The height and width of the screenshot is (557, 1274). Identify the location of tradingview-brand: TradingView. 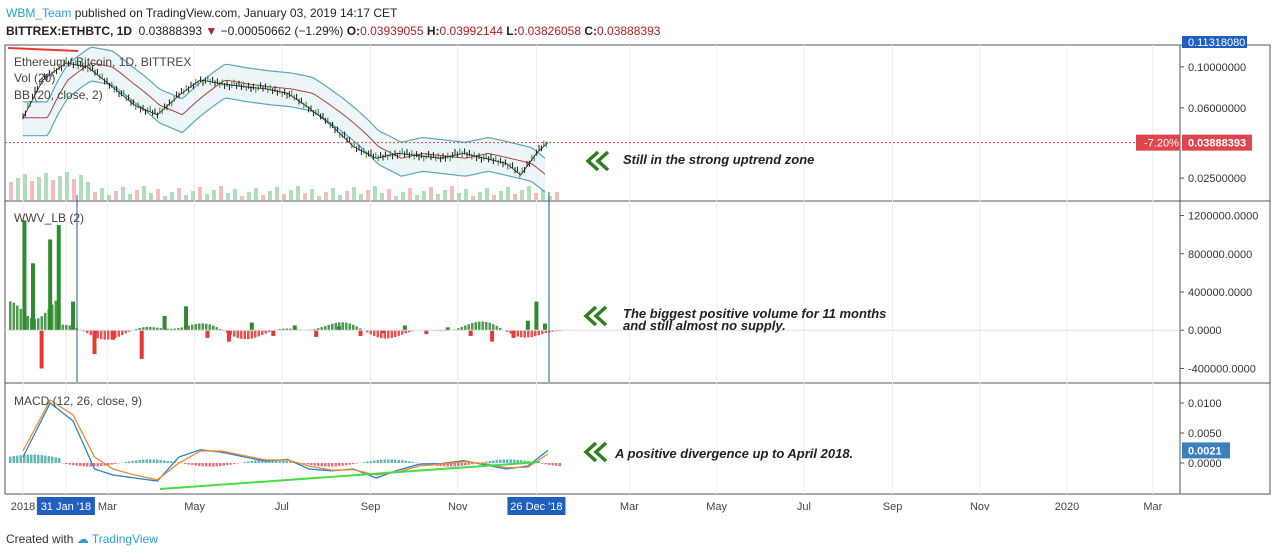
(124, 539).